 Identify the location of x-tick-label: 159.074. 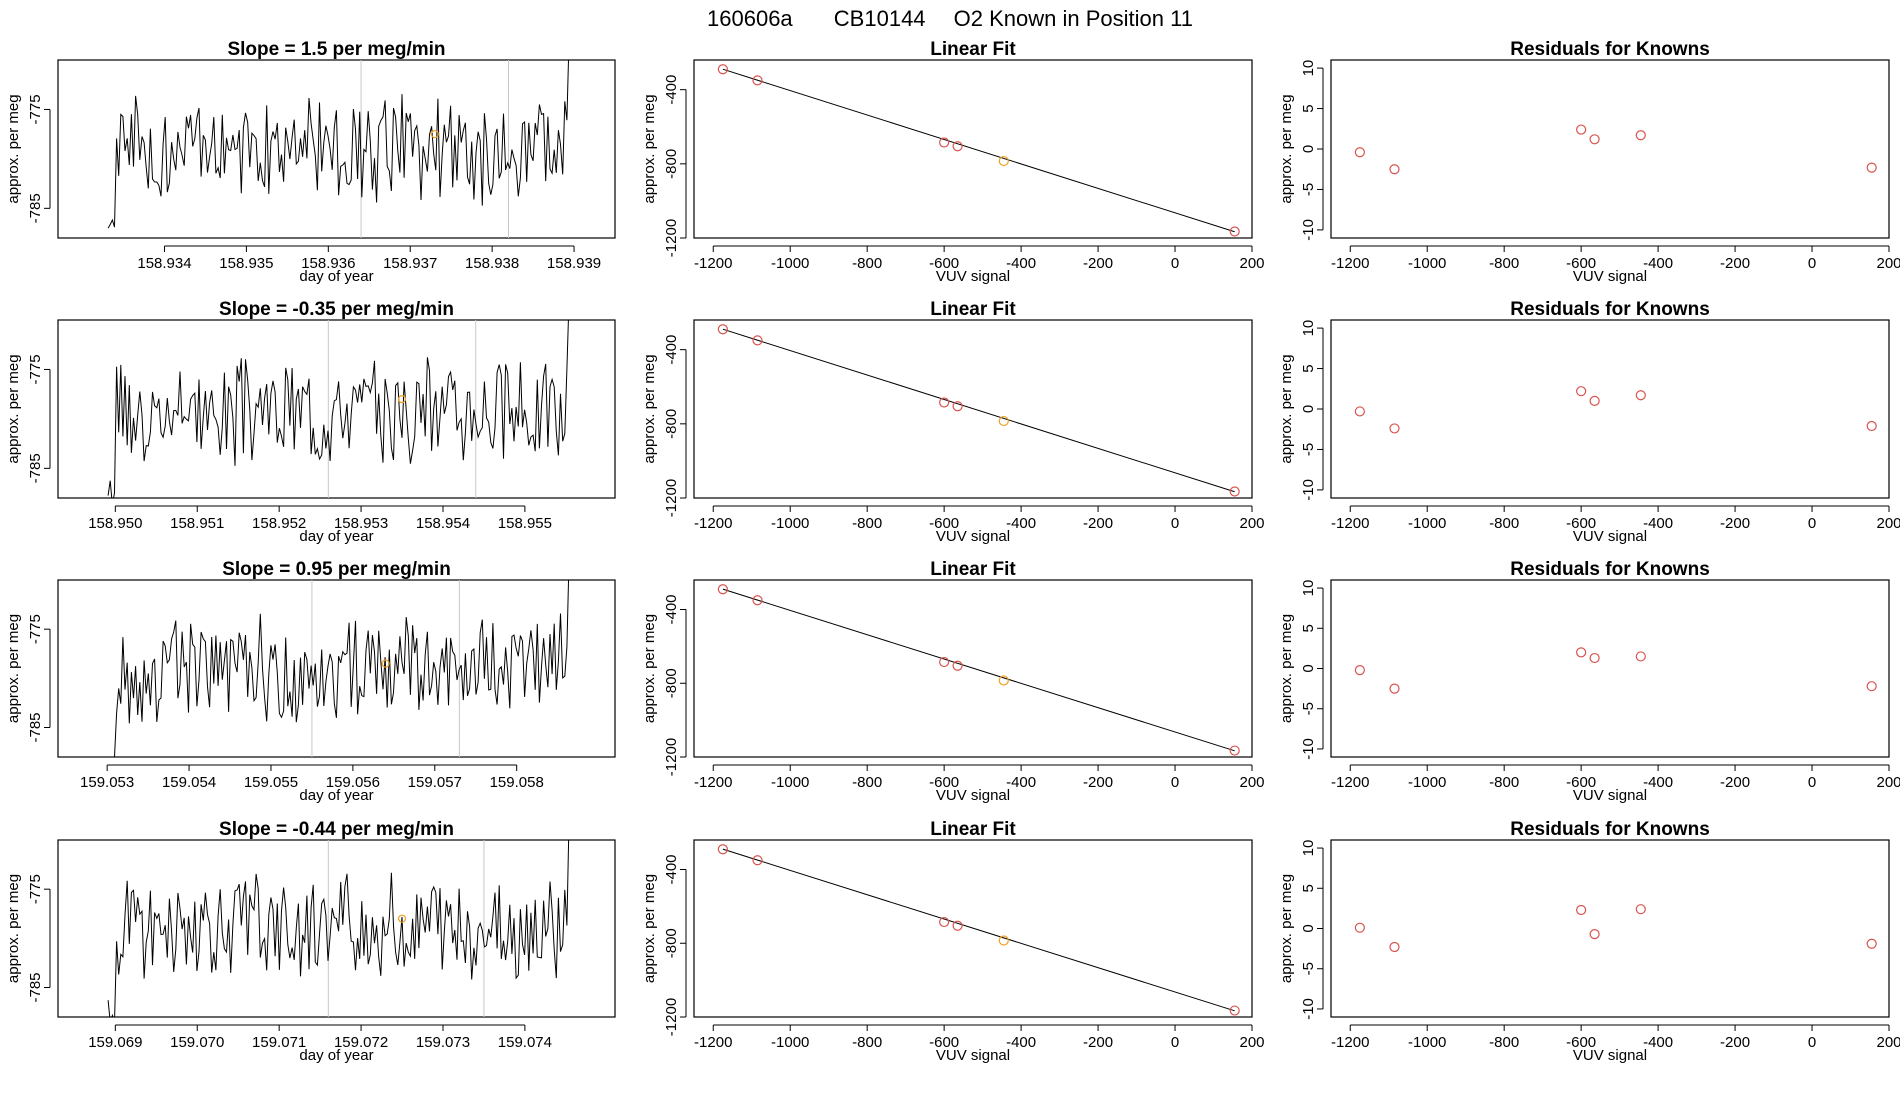
(525, 1042).